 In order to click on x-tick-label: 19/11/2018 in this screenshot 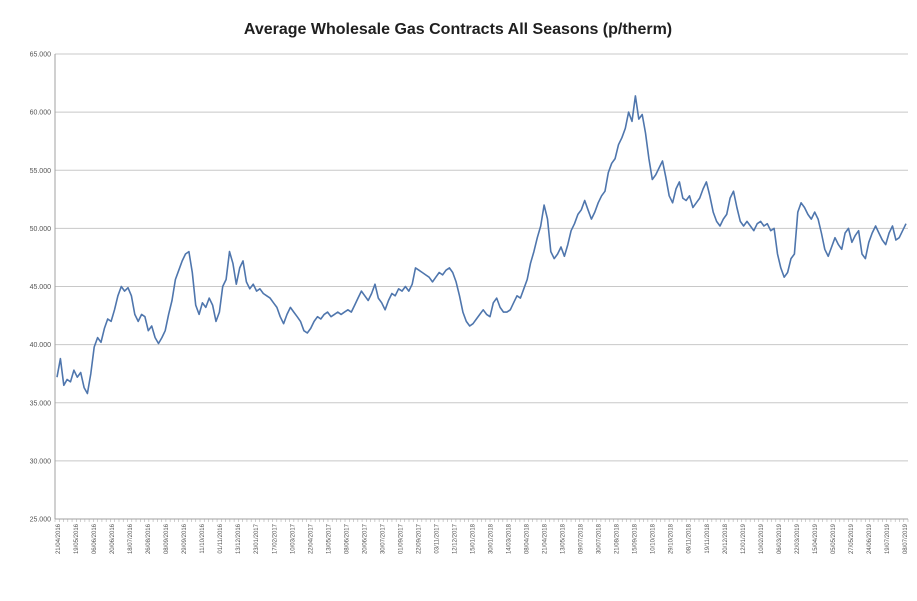, I will do `click(708, 538)`.